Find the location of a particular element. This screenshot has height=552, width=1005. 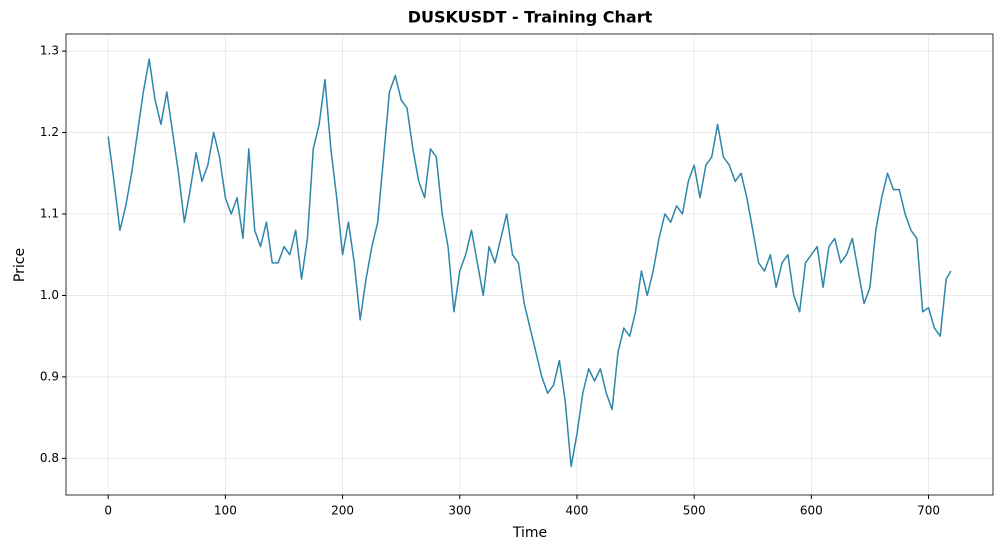

y-tick-label: 0.8 is located at coordinates (49, 458).